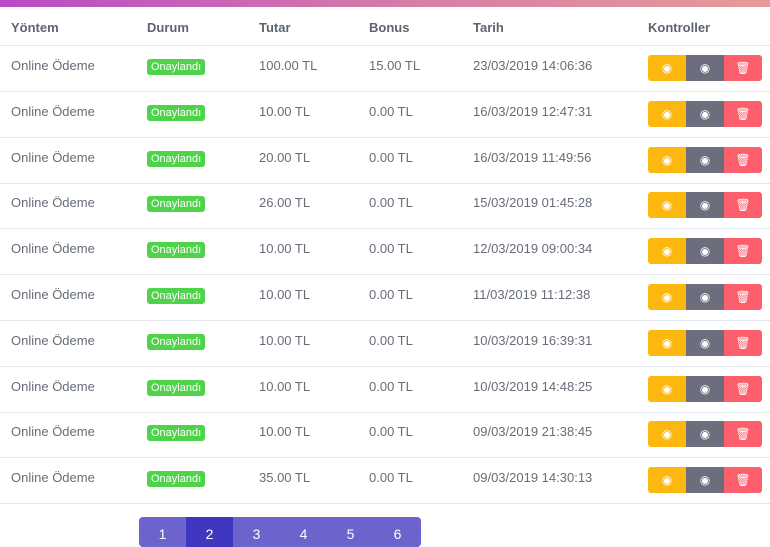 The width and height of the screenshot is (770, 547). Describe the element at coordinates (533, 386) in the screenshot. I see `date: 10/03/2019 14:48:25` at that location.